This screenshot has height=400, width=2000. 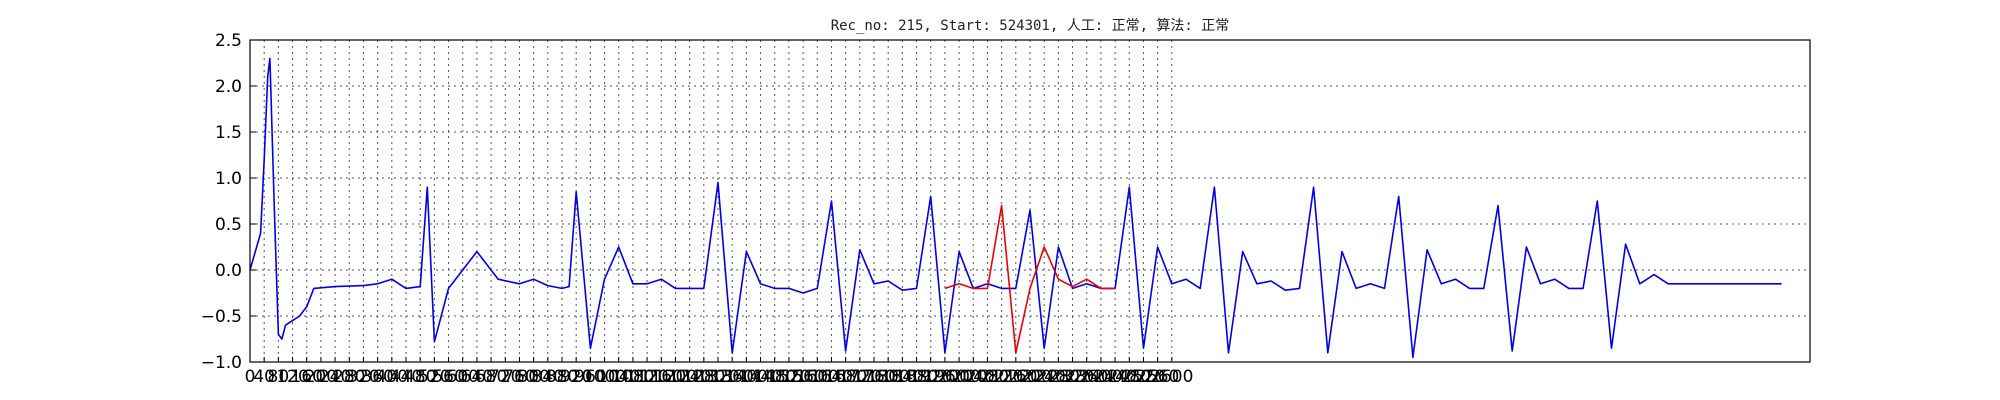 What do you see at coordinates (746, 377) in the screenshot?
I see `x-tick-label: 1400` at bounding box center [746, 377].